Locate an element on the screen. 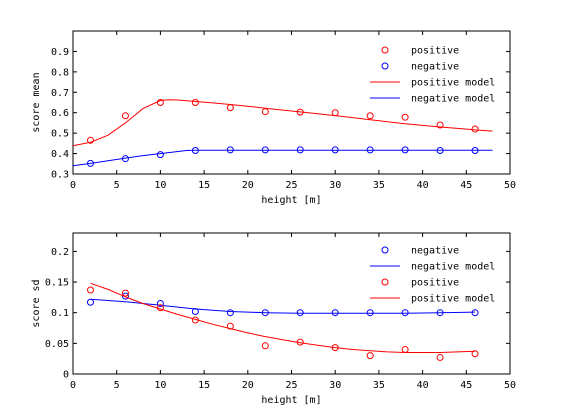 The image size is (561, 420). y-tick-label: 0.9 is located at coordinates (60, 52).